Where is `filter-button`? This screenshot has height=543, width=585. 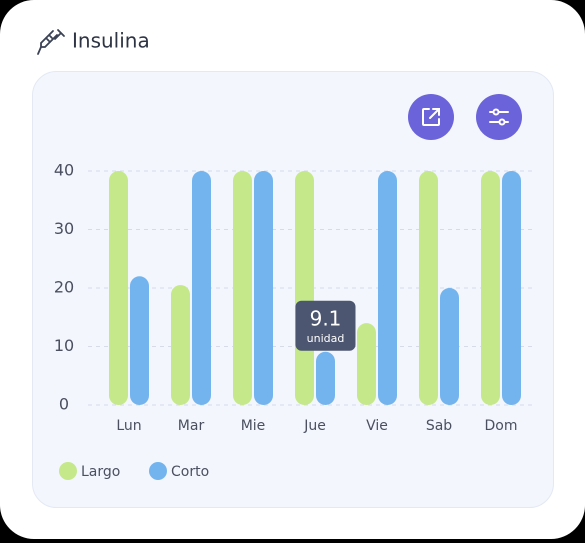 filter-button is located at coordinates (499, 117).